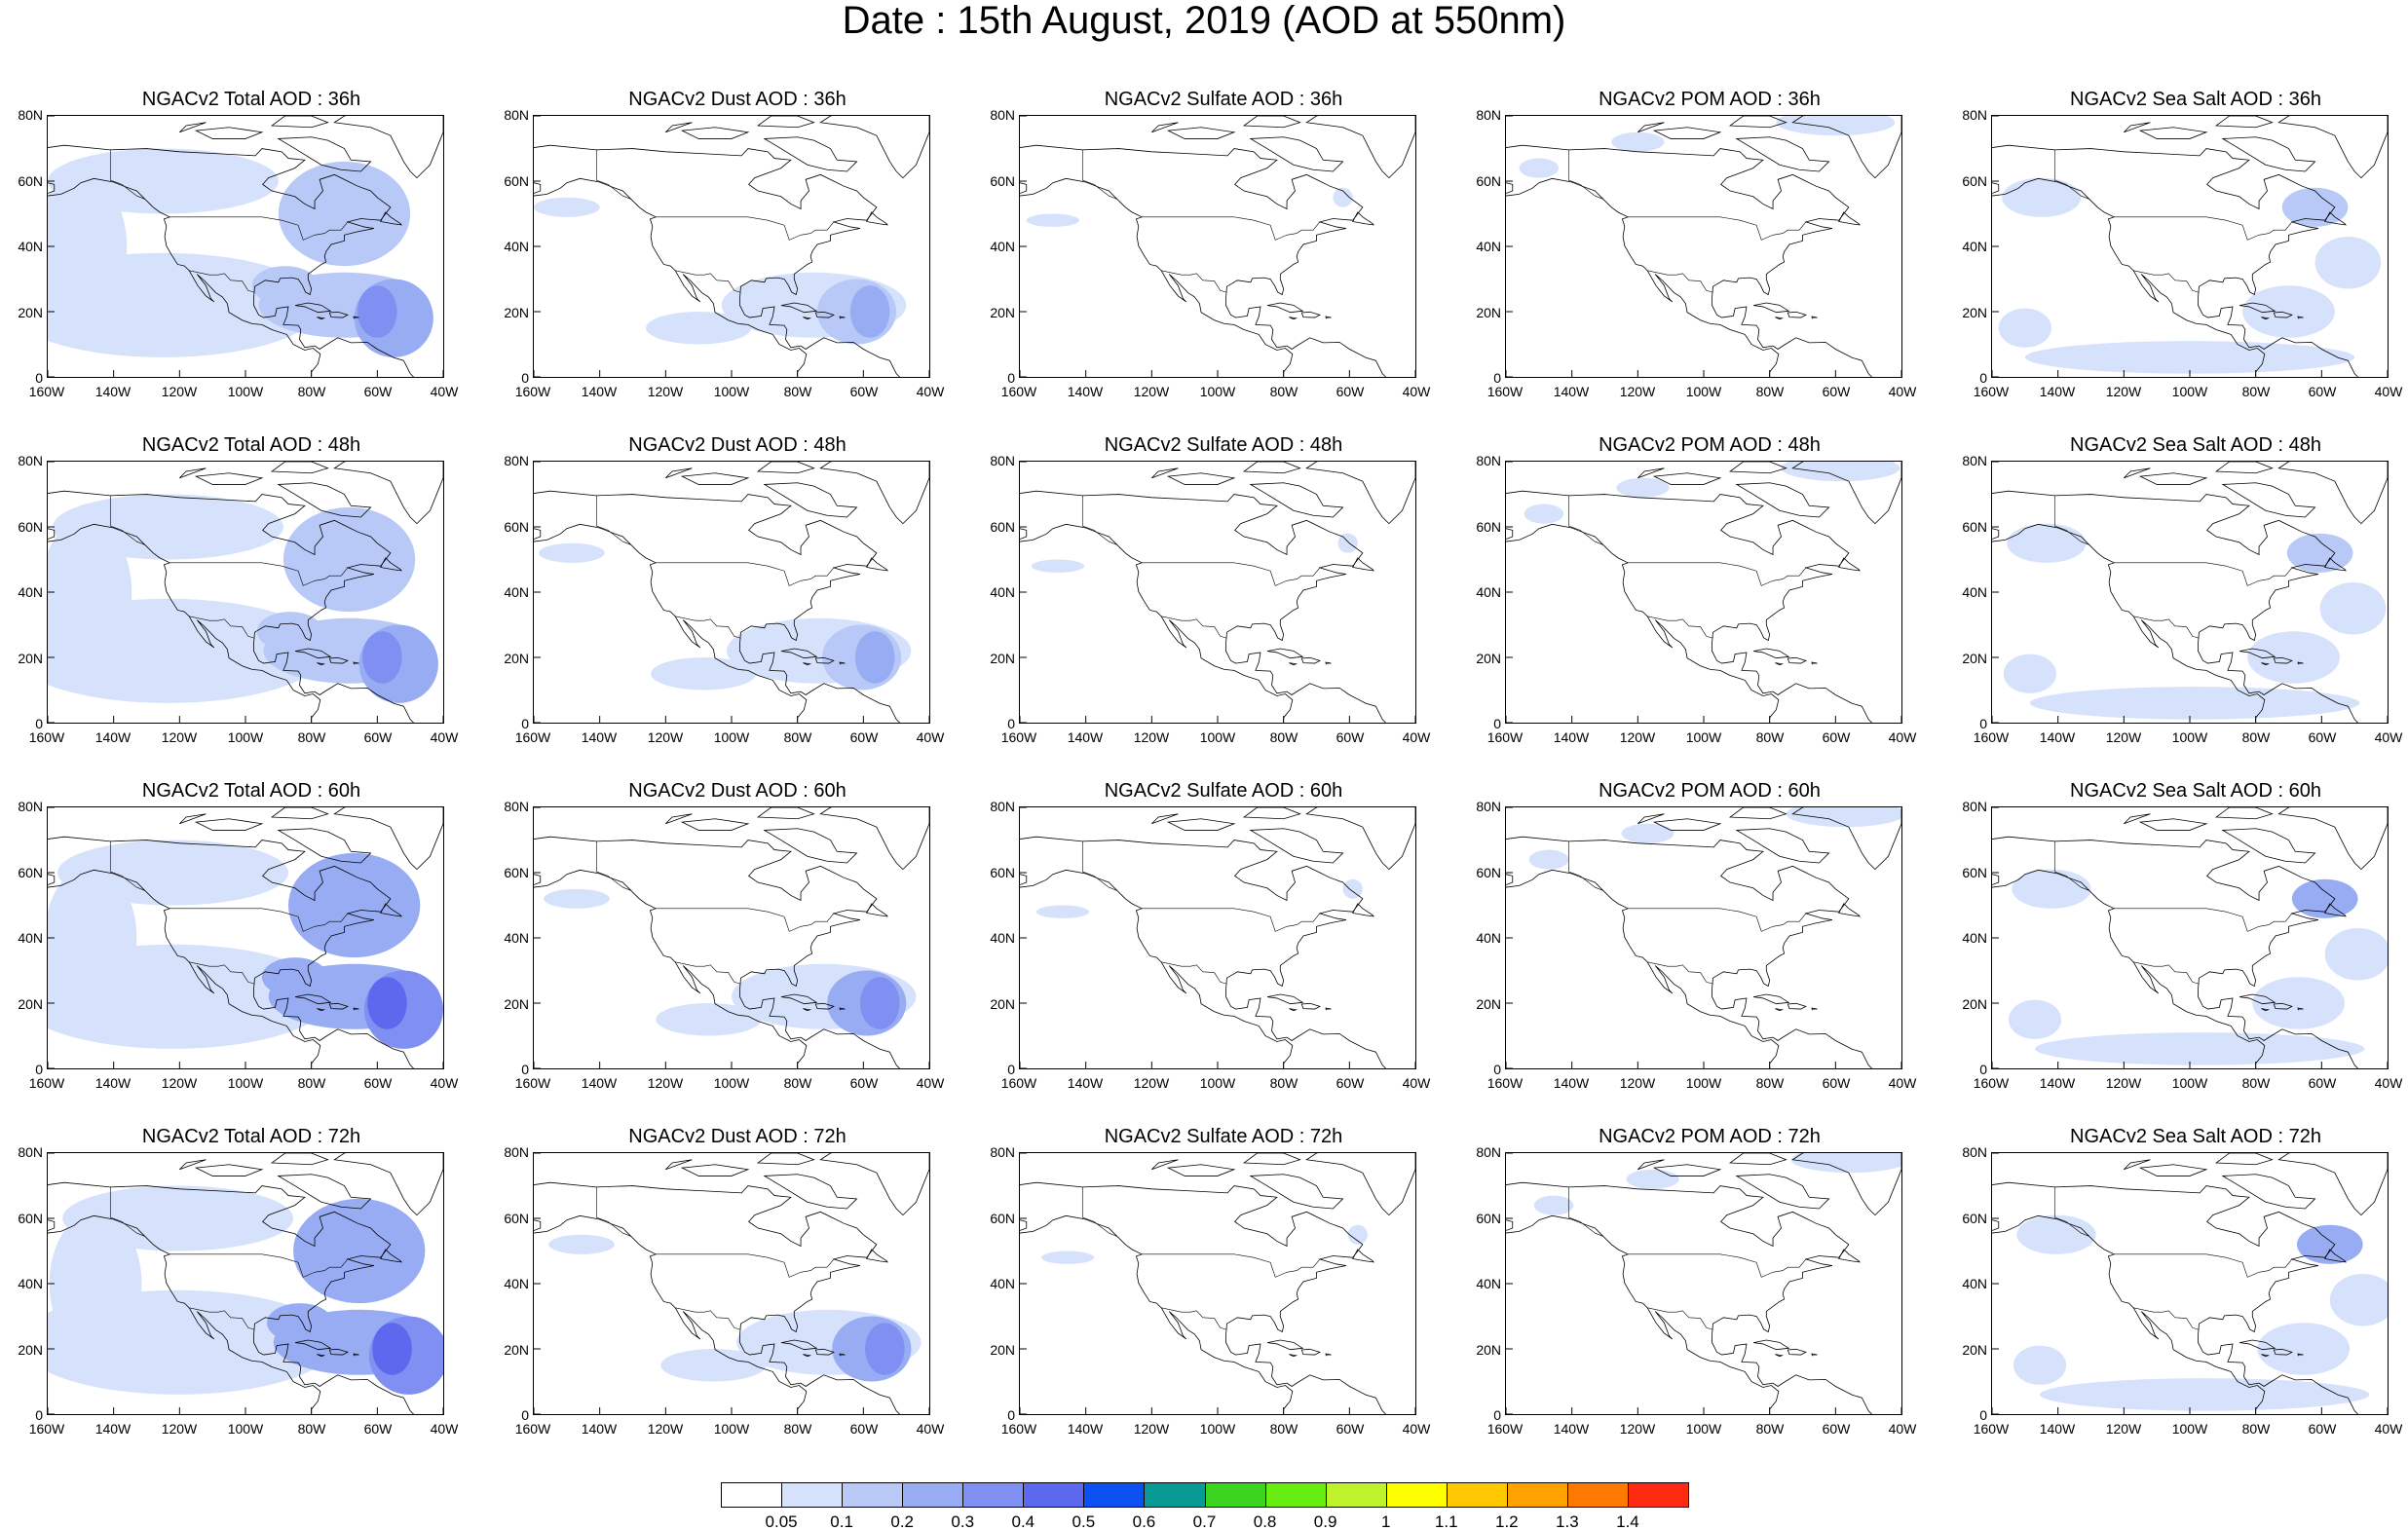  What do you see at coordinates (1350, 1083) in the screenshot?
I see `x-tick-label: 60W` at bounding box center [1350, 1083].